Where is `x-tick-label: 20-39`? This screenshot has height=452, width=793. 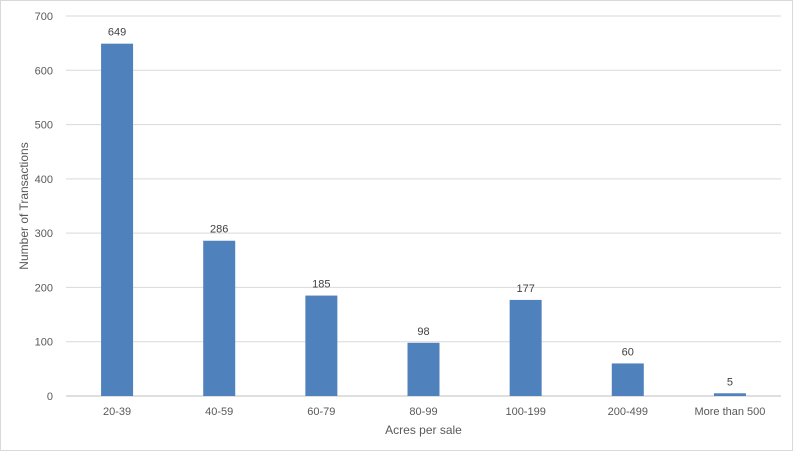 x-tick-label: 20-39 is located at coordinates (117, 412).